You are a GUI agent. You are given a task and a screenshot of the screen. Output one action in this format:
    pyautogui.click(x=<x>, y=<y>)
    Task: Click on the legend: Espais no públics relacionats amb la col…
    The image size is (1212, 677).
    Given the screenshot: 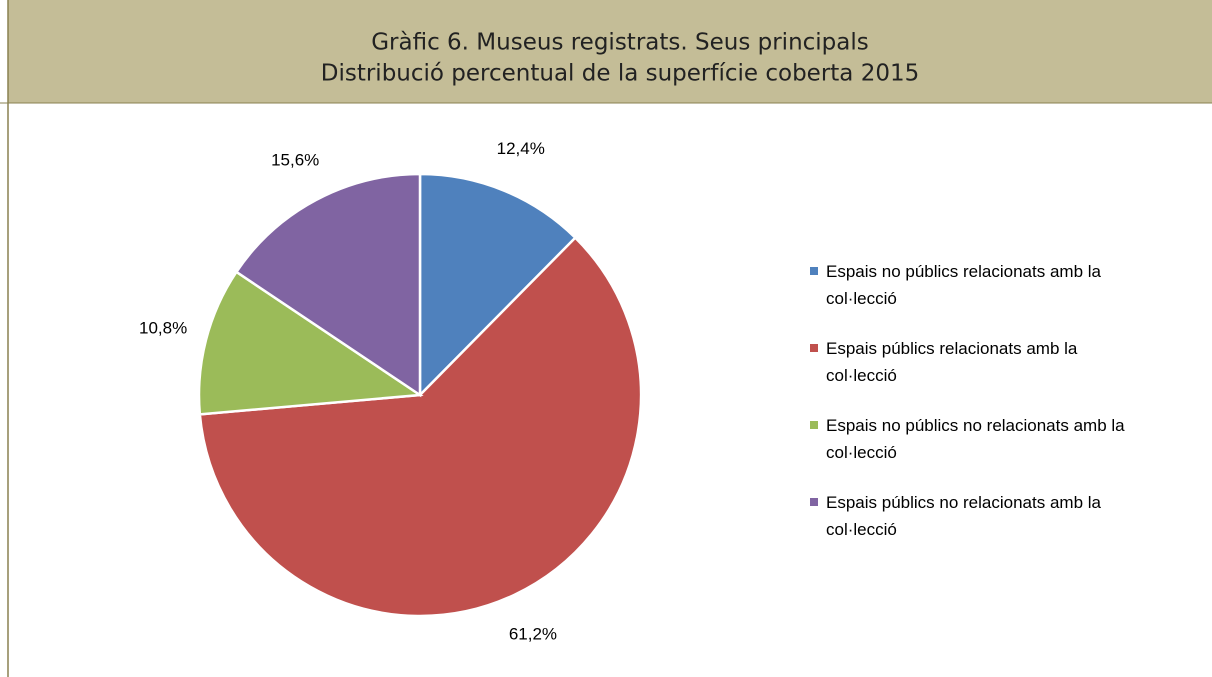 What is the action you would take?
    pyautogui.click(x=980, y=412)
    